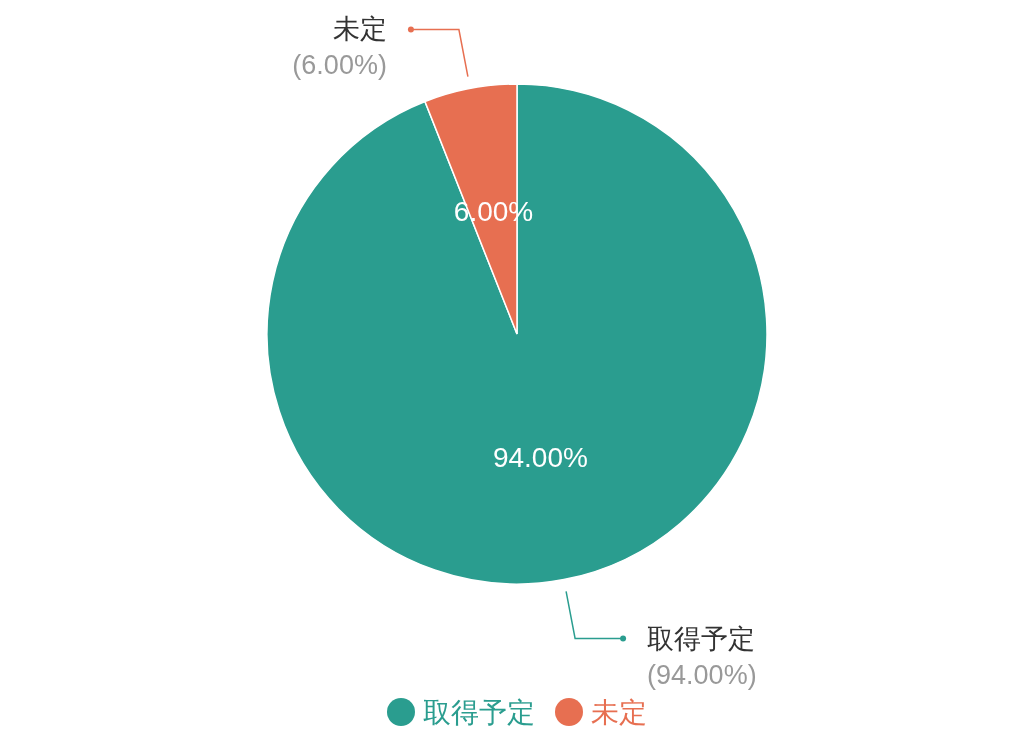 This screenshot has width=1034, height=736. What do you see at coordinates (359, 29) in the screenshot?
I see `slice-label: 未定` at bounding box center [359, 29].